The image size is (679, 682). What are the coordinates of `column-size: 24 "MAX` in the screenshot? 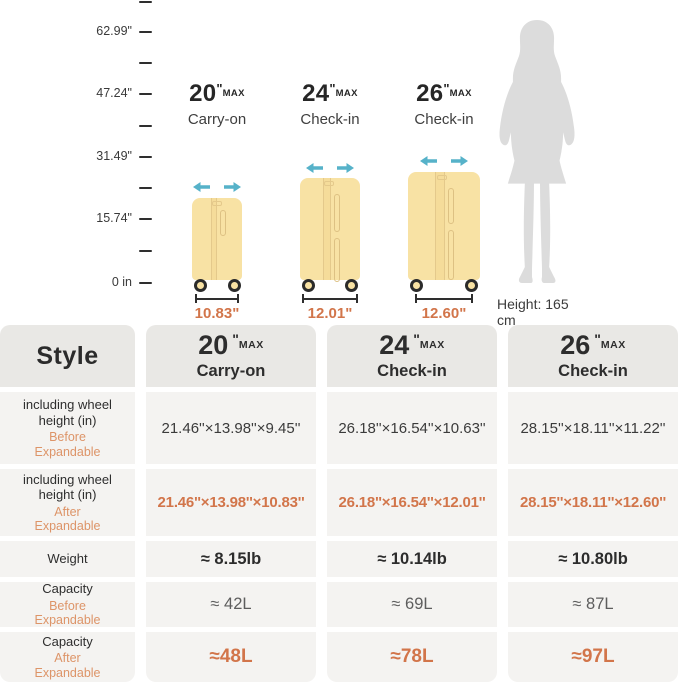 It's located at (412, 344).